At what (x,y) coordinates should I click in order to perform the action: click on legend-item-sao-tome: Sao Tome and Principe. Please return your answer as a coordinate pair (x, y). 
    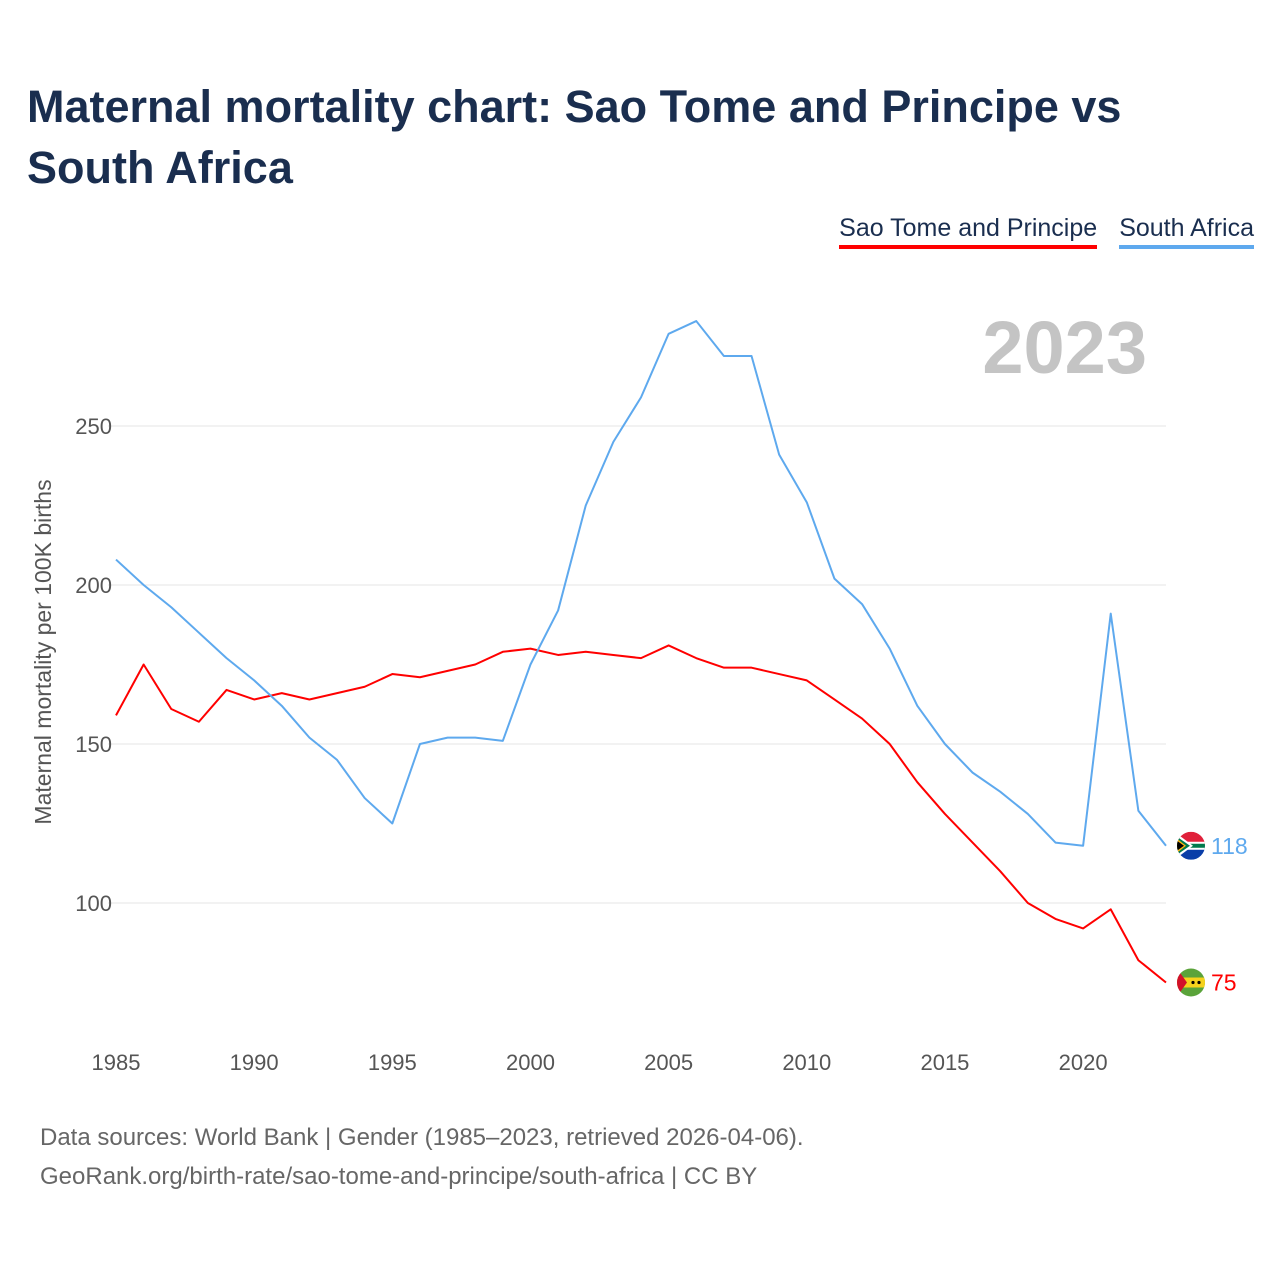
    Looking at the image, I should click on (968, 231).